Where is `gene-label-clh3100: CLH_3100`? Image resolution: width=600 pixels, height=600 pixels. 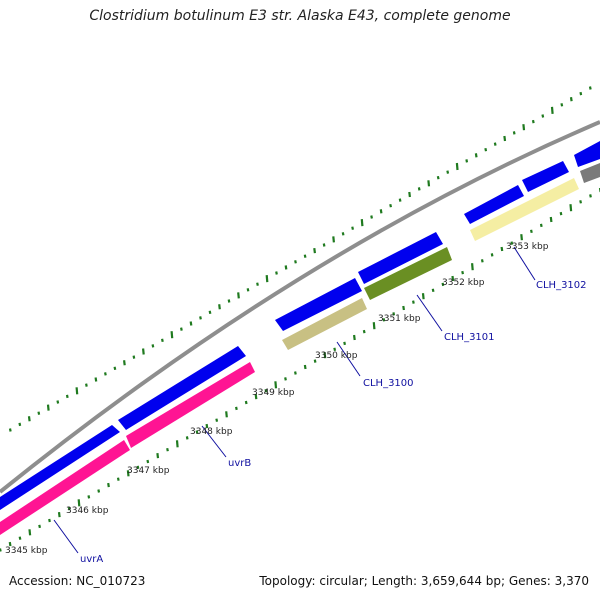
gene-label-clh3100: CLH_3100 is located at coordinates (388, 383).